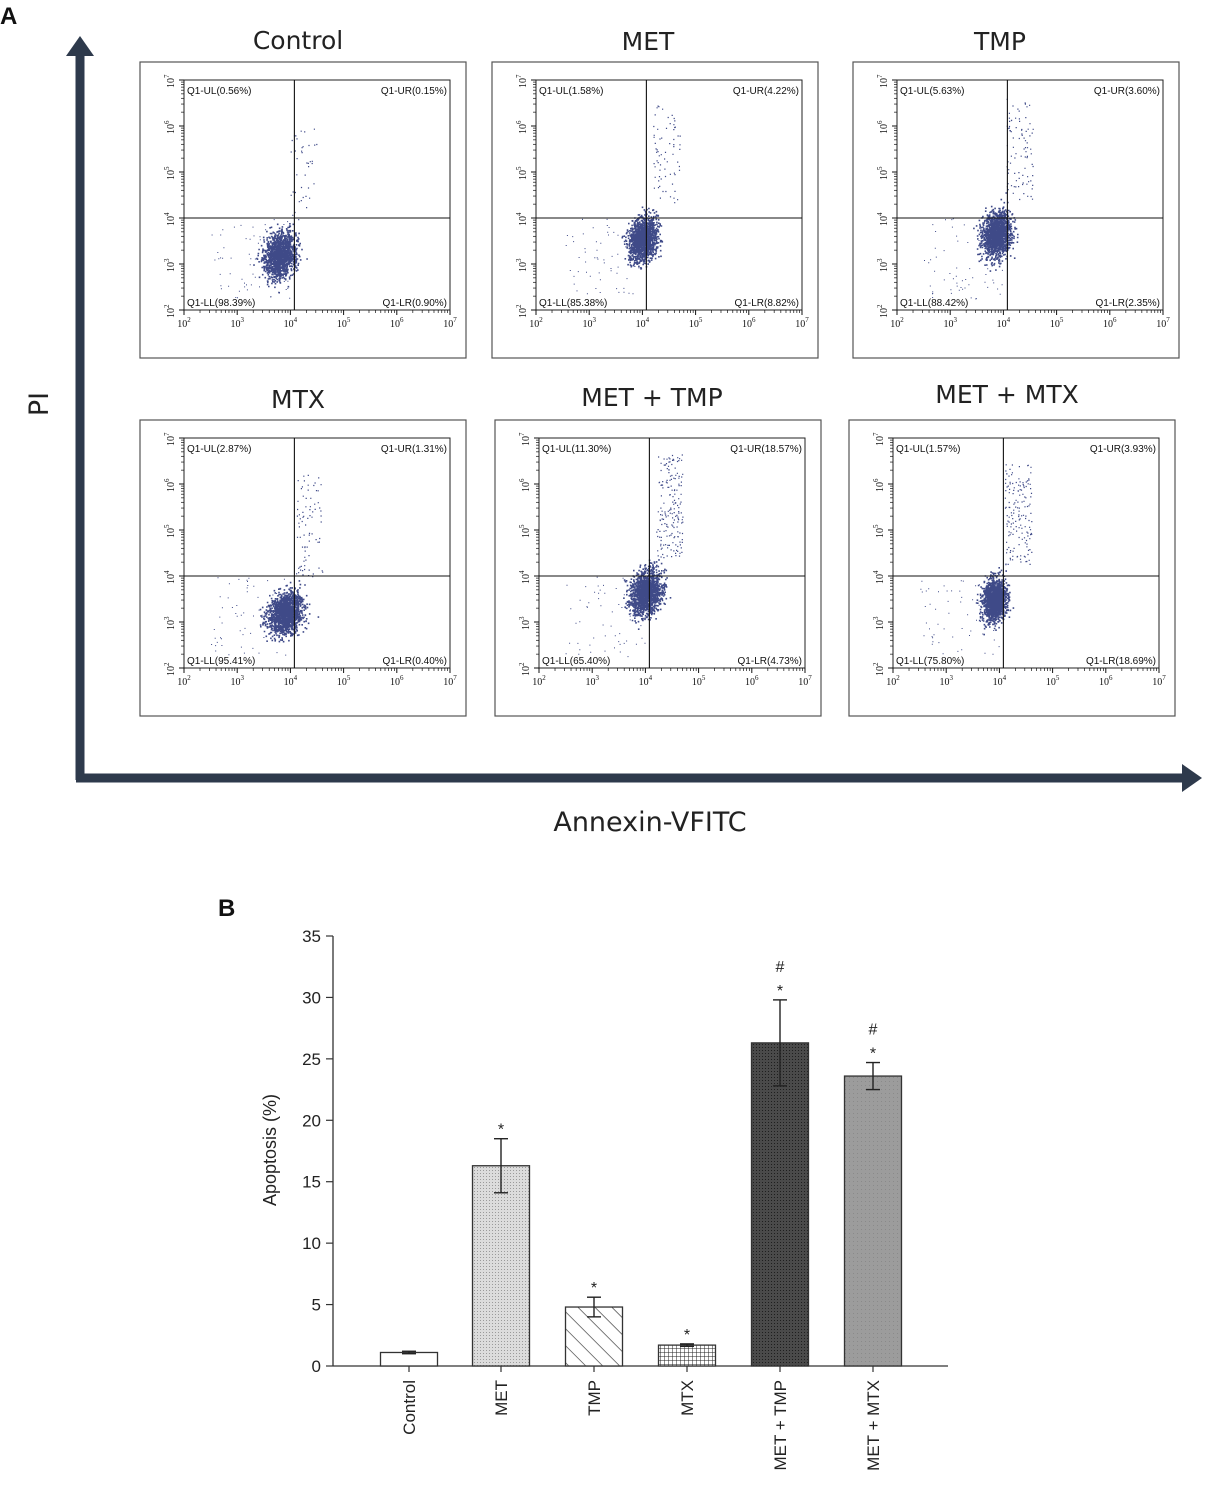  Describe the element at coordinates (316, 1366) in the screenshot. I see `bar-y-tick-label: 0` at that location.